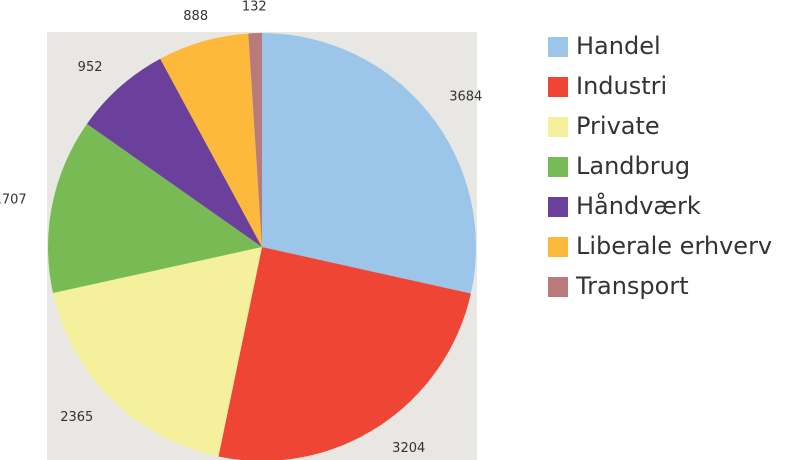  Describe the element at coordinates (254, 7) in the screenshot. I see `data-label: 132` at that location.